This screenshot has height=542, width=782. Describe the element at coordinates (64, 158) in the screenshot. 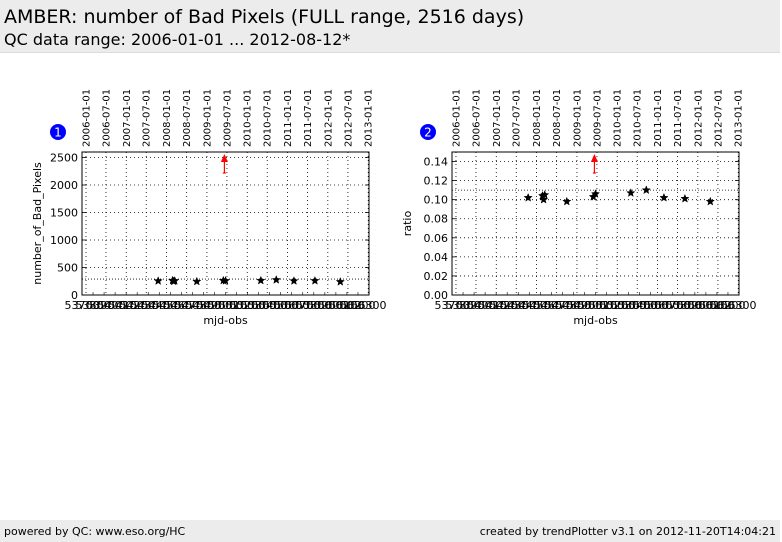

I see `chart1-ytick-label: 2500` at that location.